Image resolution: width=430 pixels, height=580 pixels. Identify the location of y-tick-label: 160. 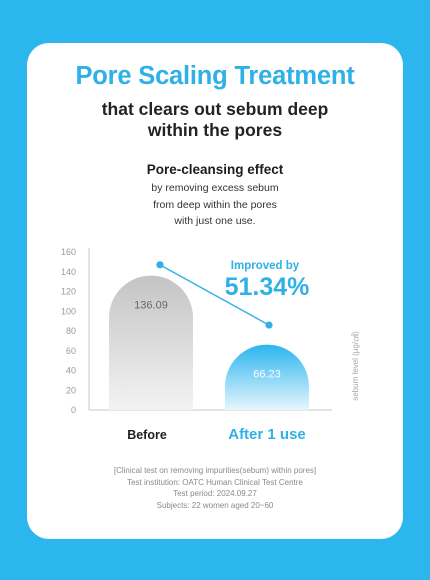
(68, 252).